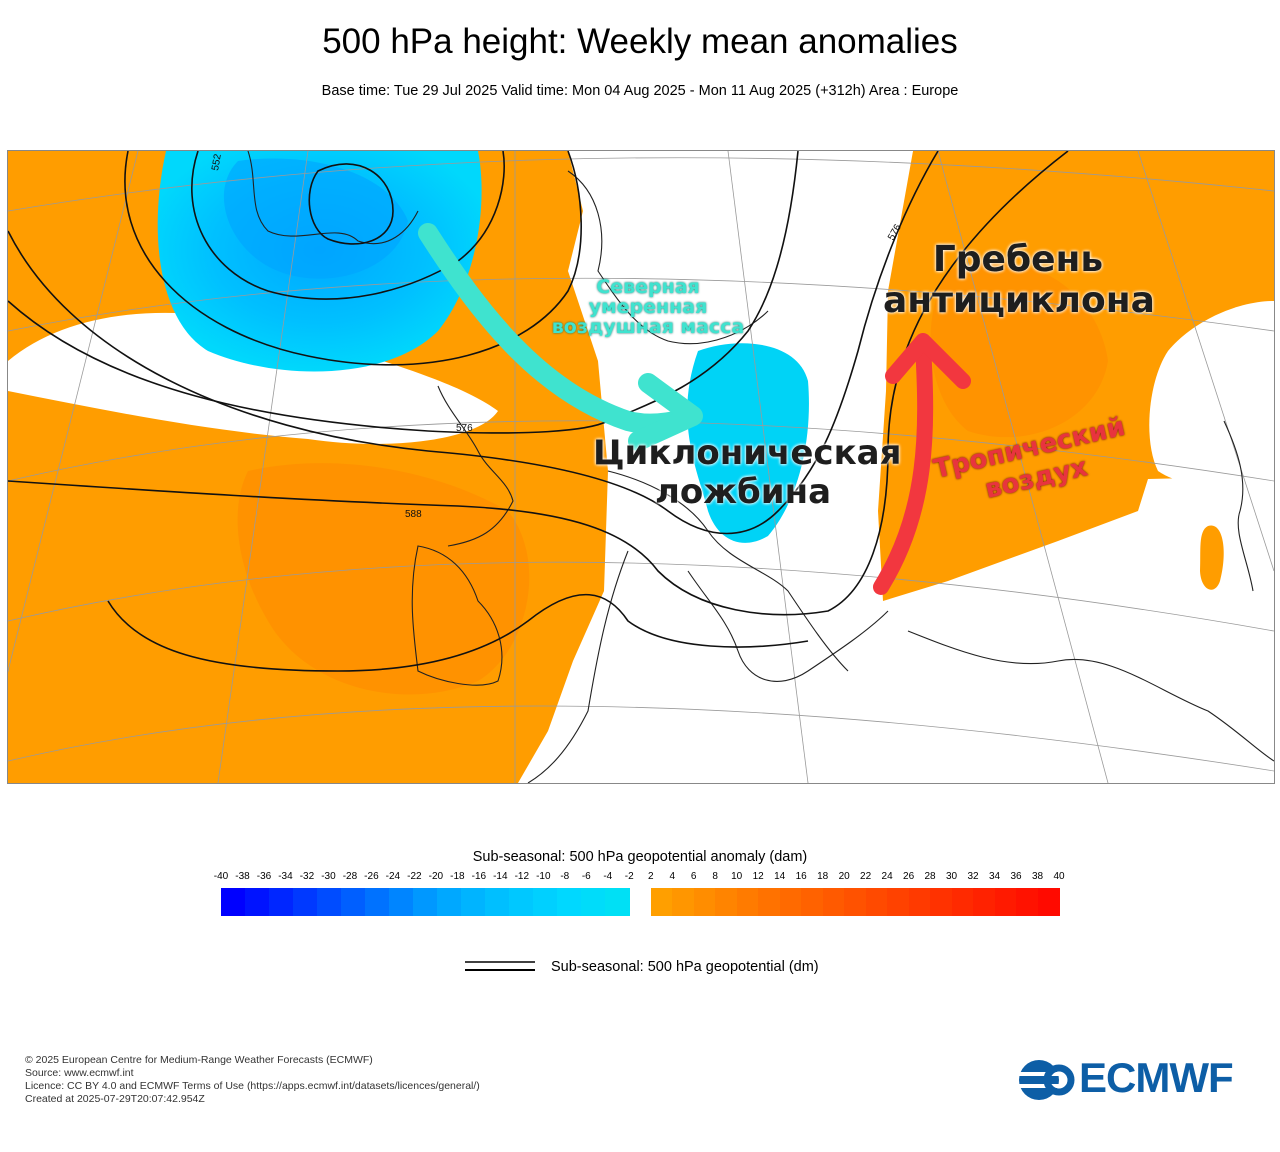 This screenshot has height=1152, width=1280. Describe the element at coordinates (608, 876) in the screenshot. I see `colorbar-tick-label: -4` at that location.